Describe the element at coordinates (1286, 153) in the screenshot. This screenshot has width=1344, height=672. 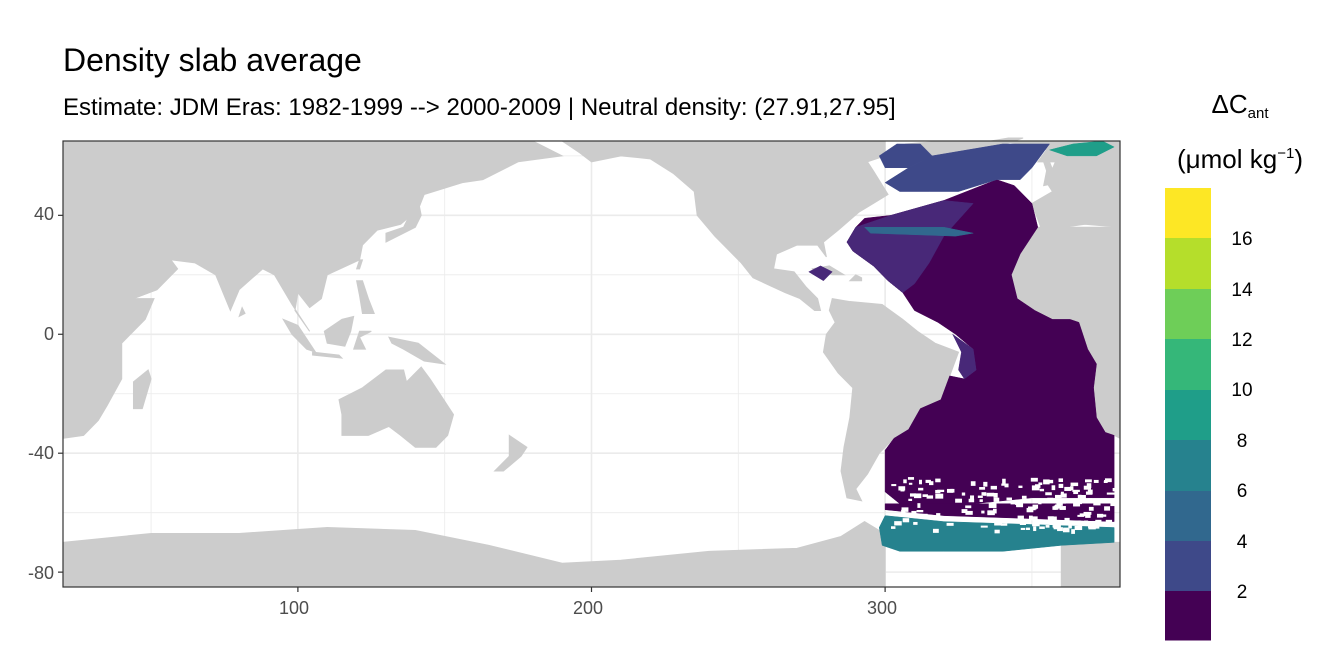
I see `legend-unit-exponent: −1` at that location.